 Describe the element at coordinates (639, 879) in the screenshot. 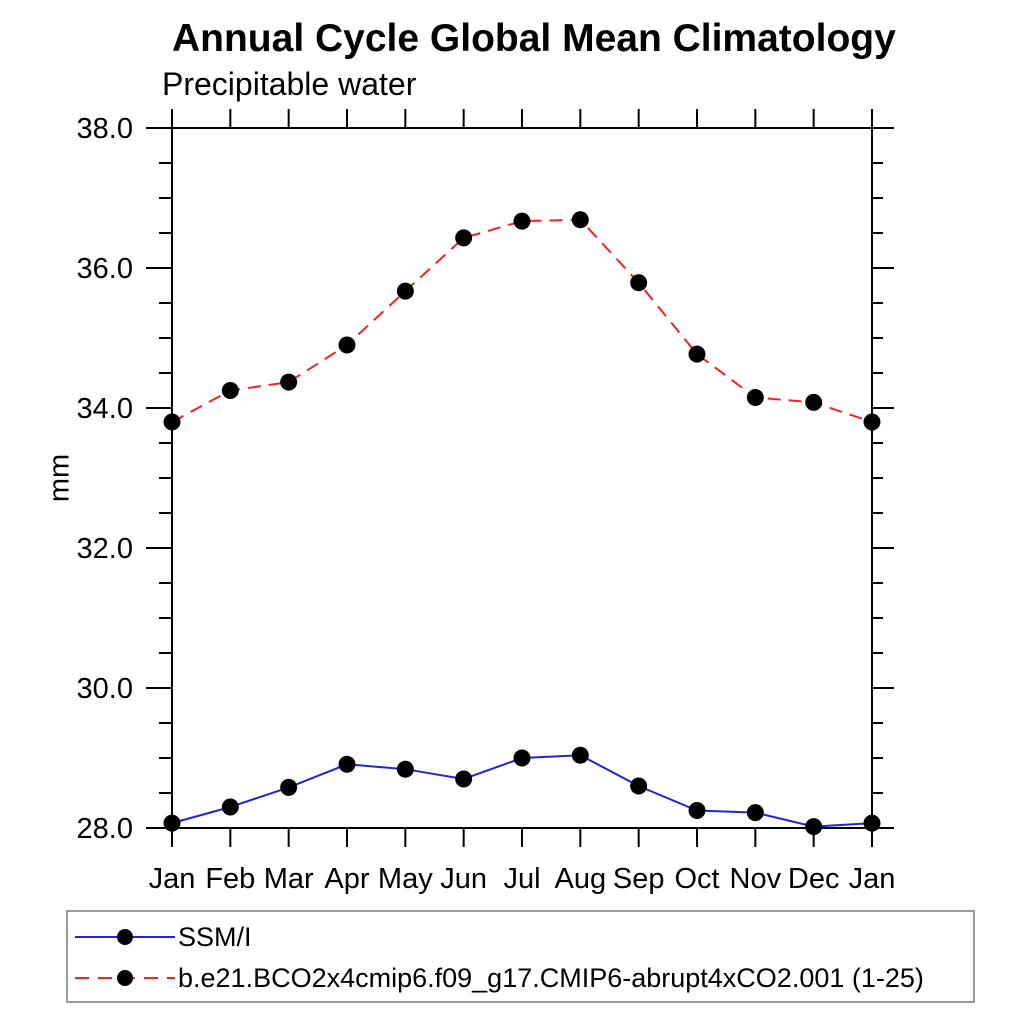

I see `x-tick-label: Sep` at that location.